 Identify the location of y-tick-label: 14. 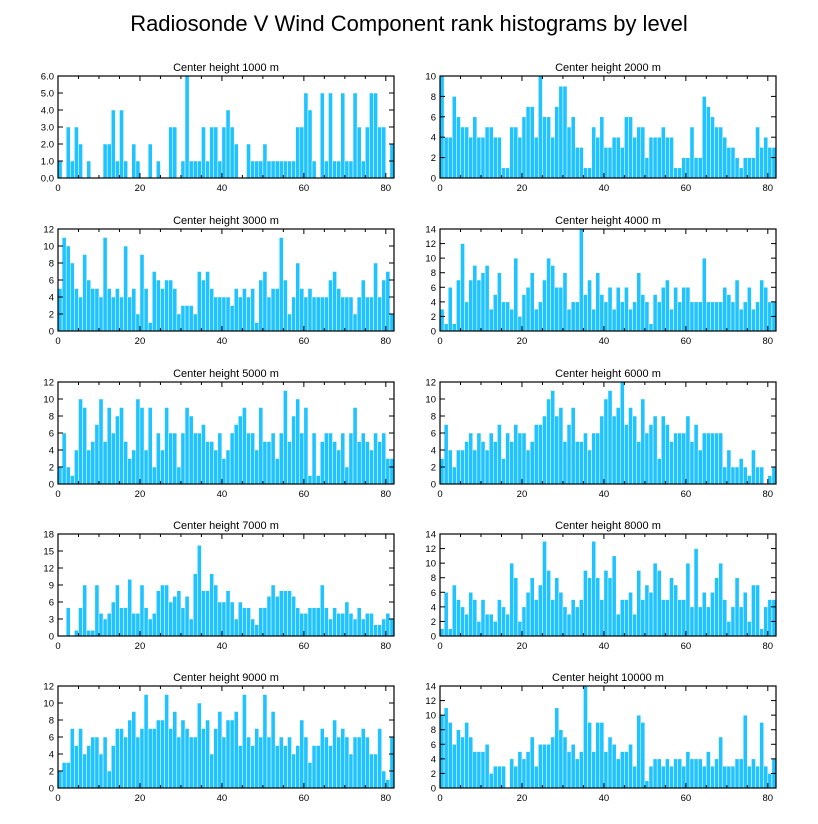
(430, 535).